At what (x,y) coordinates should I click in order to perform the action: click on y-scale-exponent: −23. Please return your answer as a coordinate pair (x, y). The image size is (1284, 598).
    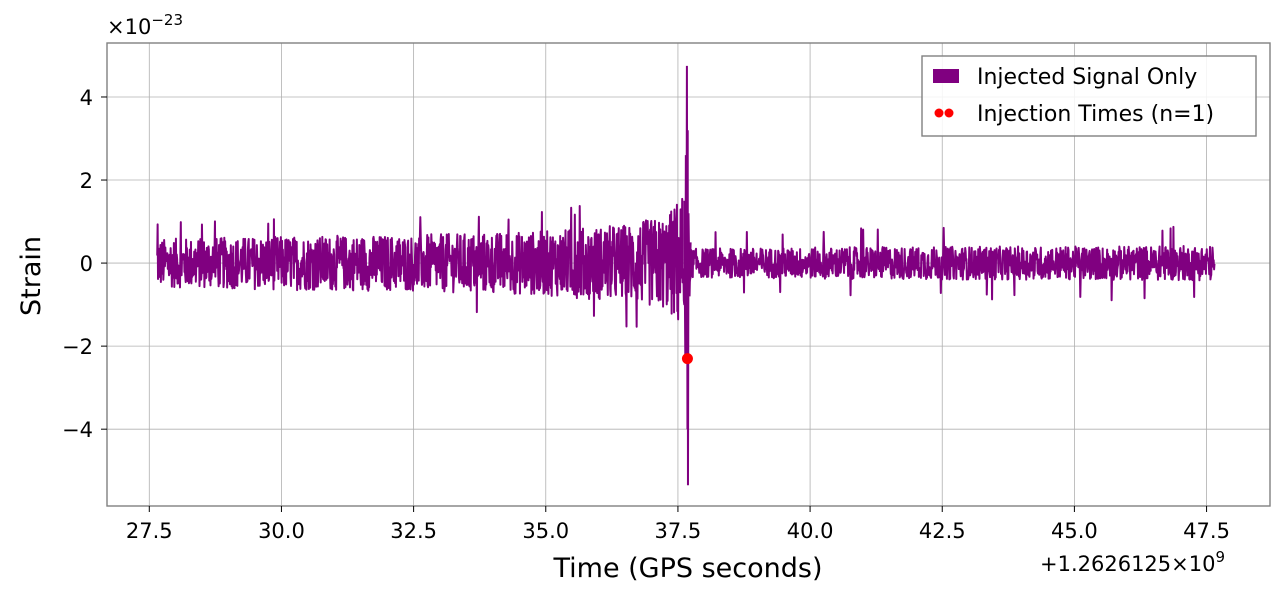
    Looking at the image, I should click on (167, 20).